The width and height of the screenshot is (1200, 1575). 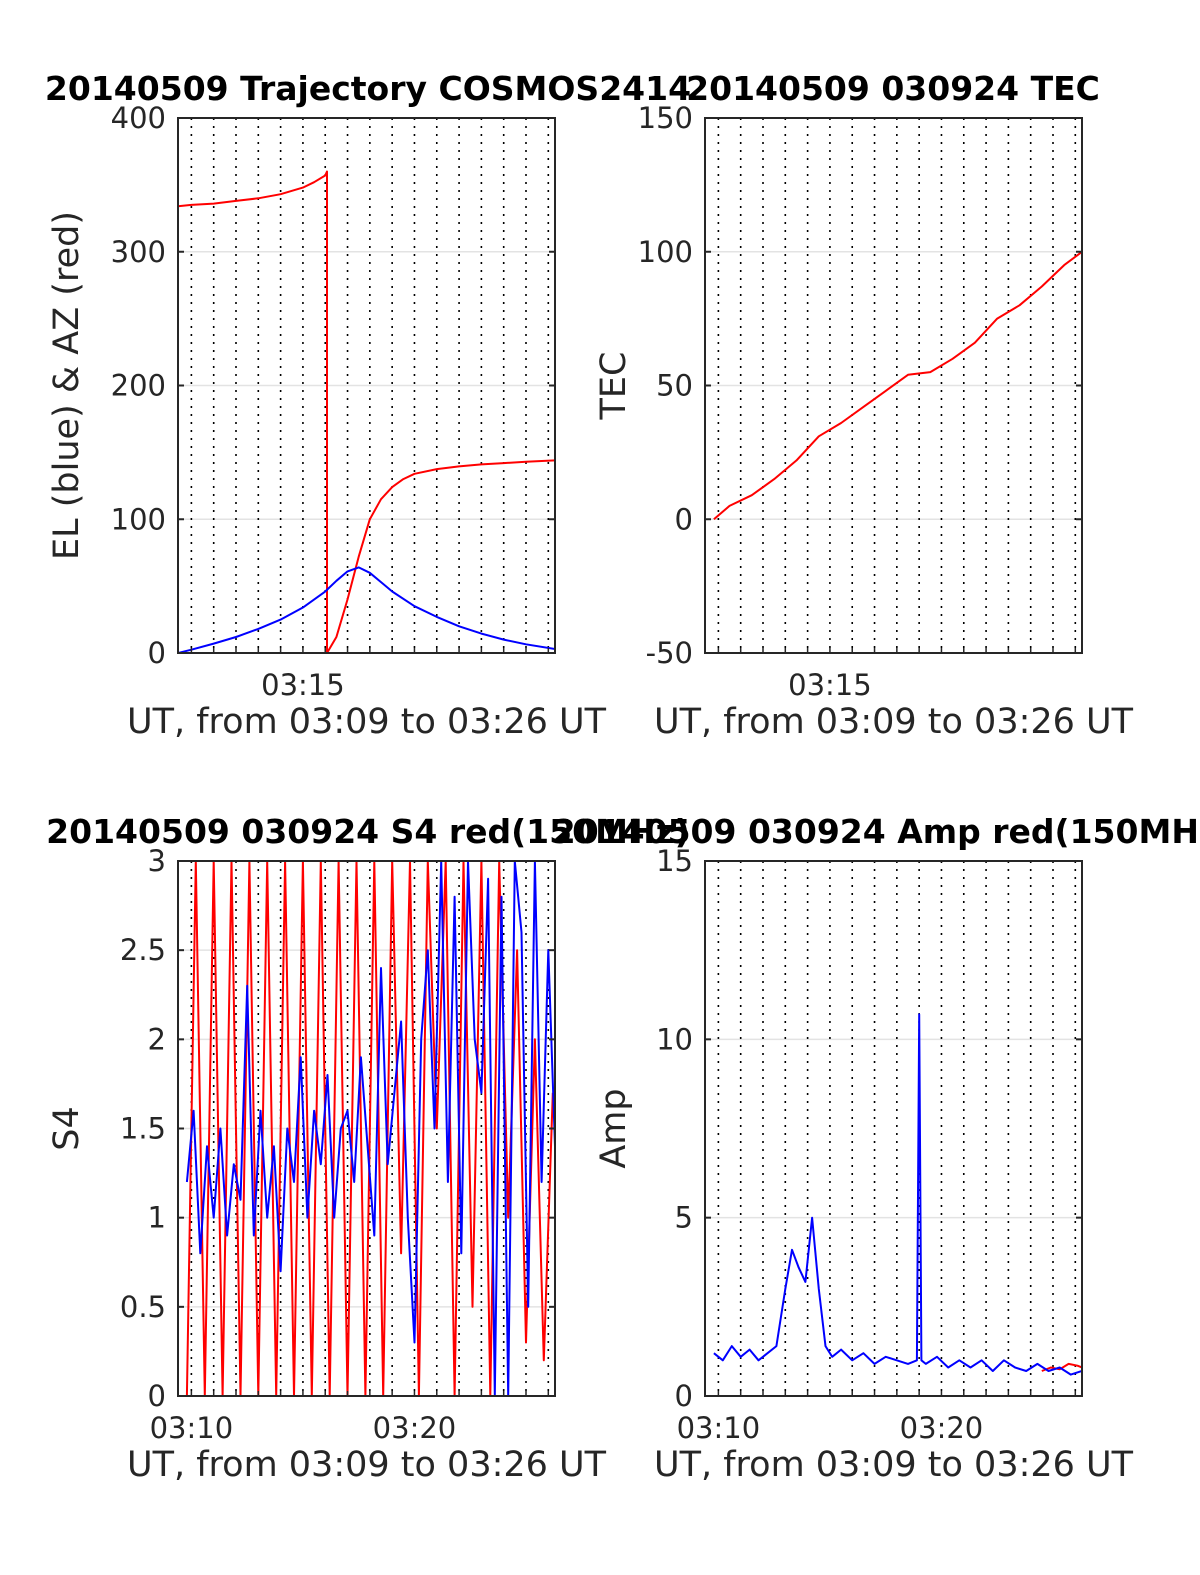 What do you see at coordinates (67, 385) in the screenshot?
I see `y-axis-label: EL (blue) & AZ (red)` at bounding box center [67, 385].